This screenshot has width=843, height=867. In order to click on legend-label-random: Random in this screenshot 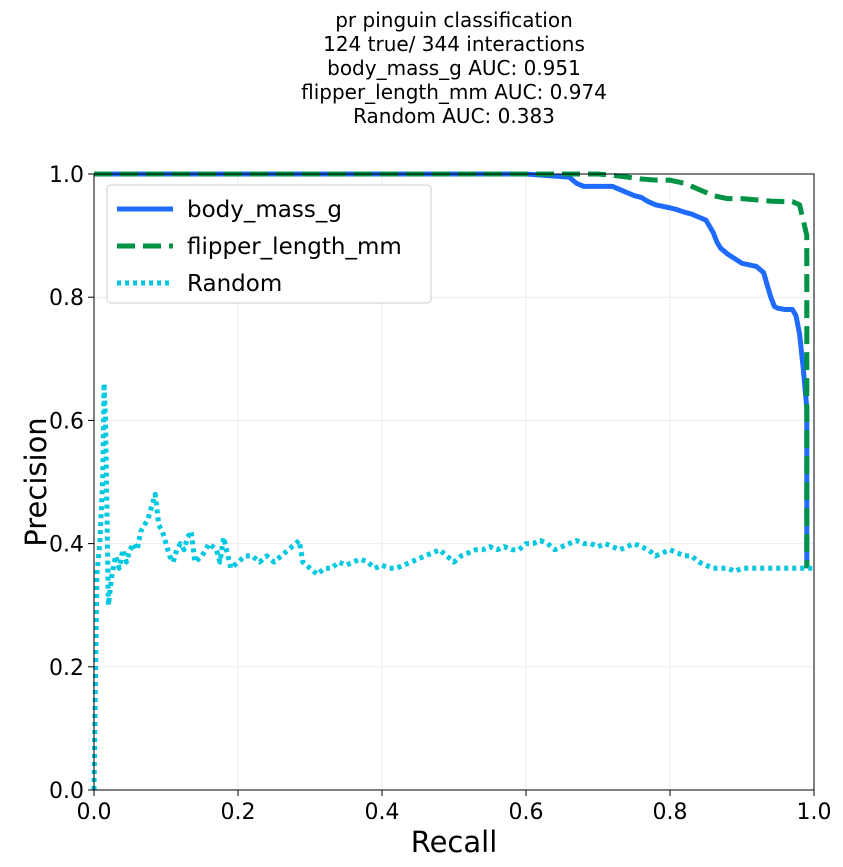, I will do `click(234, 284)`.